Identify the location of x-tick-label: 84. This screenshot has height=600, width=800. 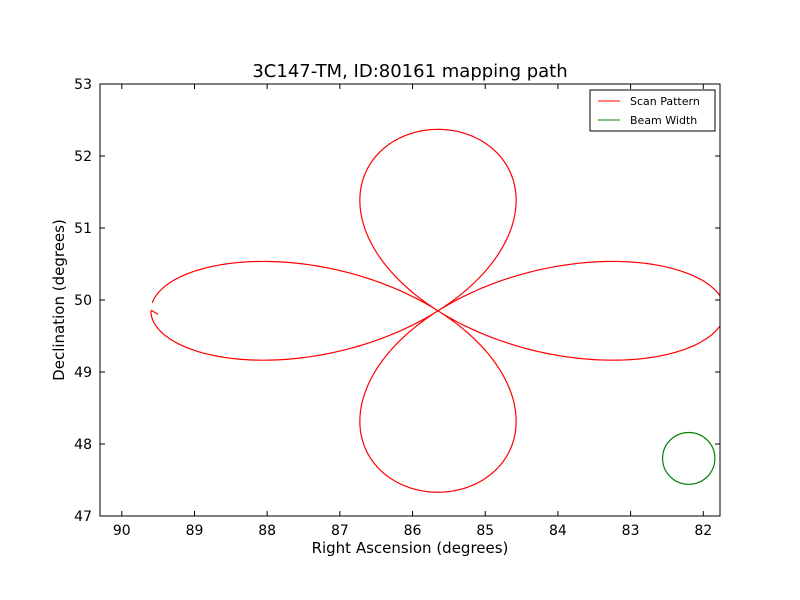
(558, 531).